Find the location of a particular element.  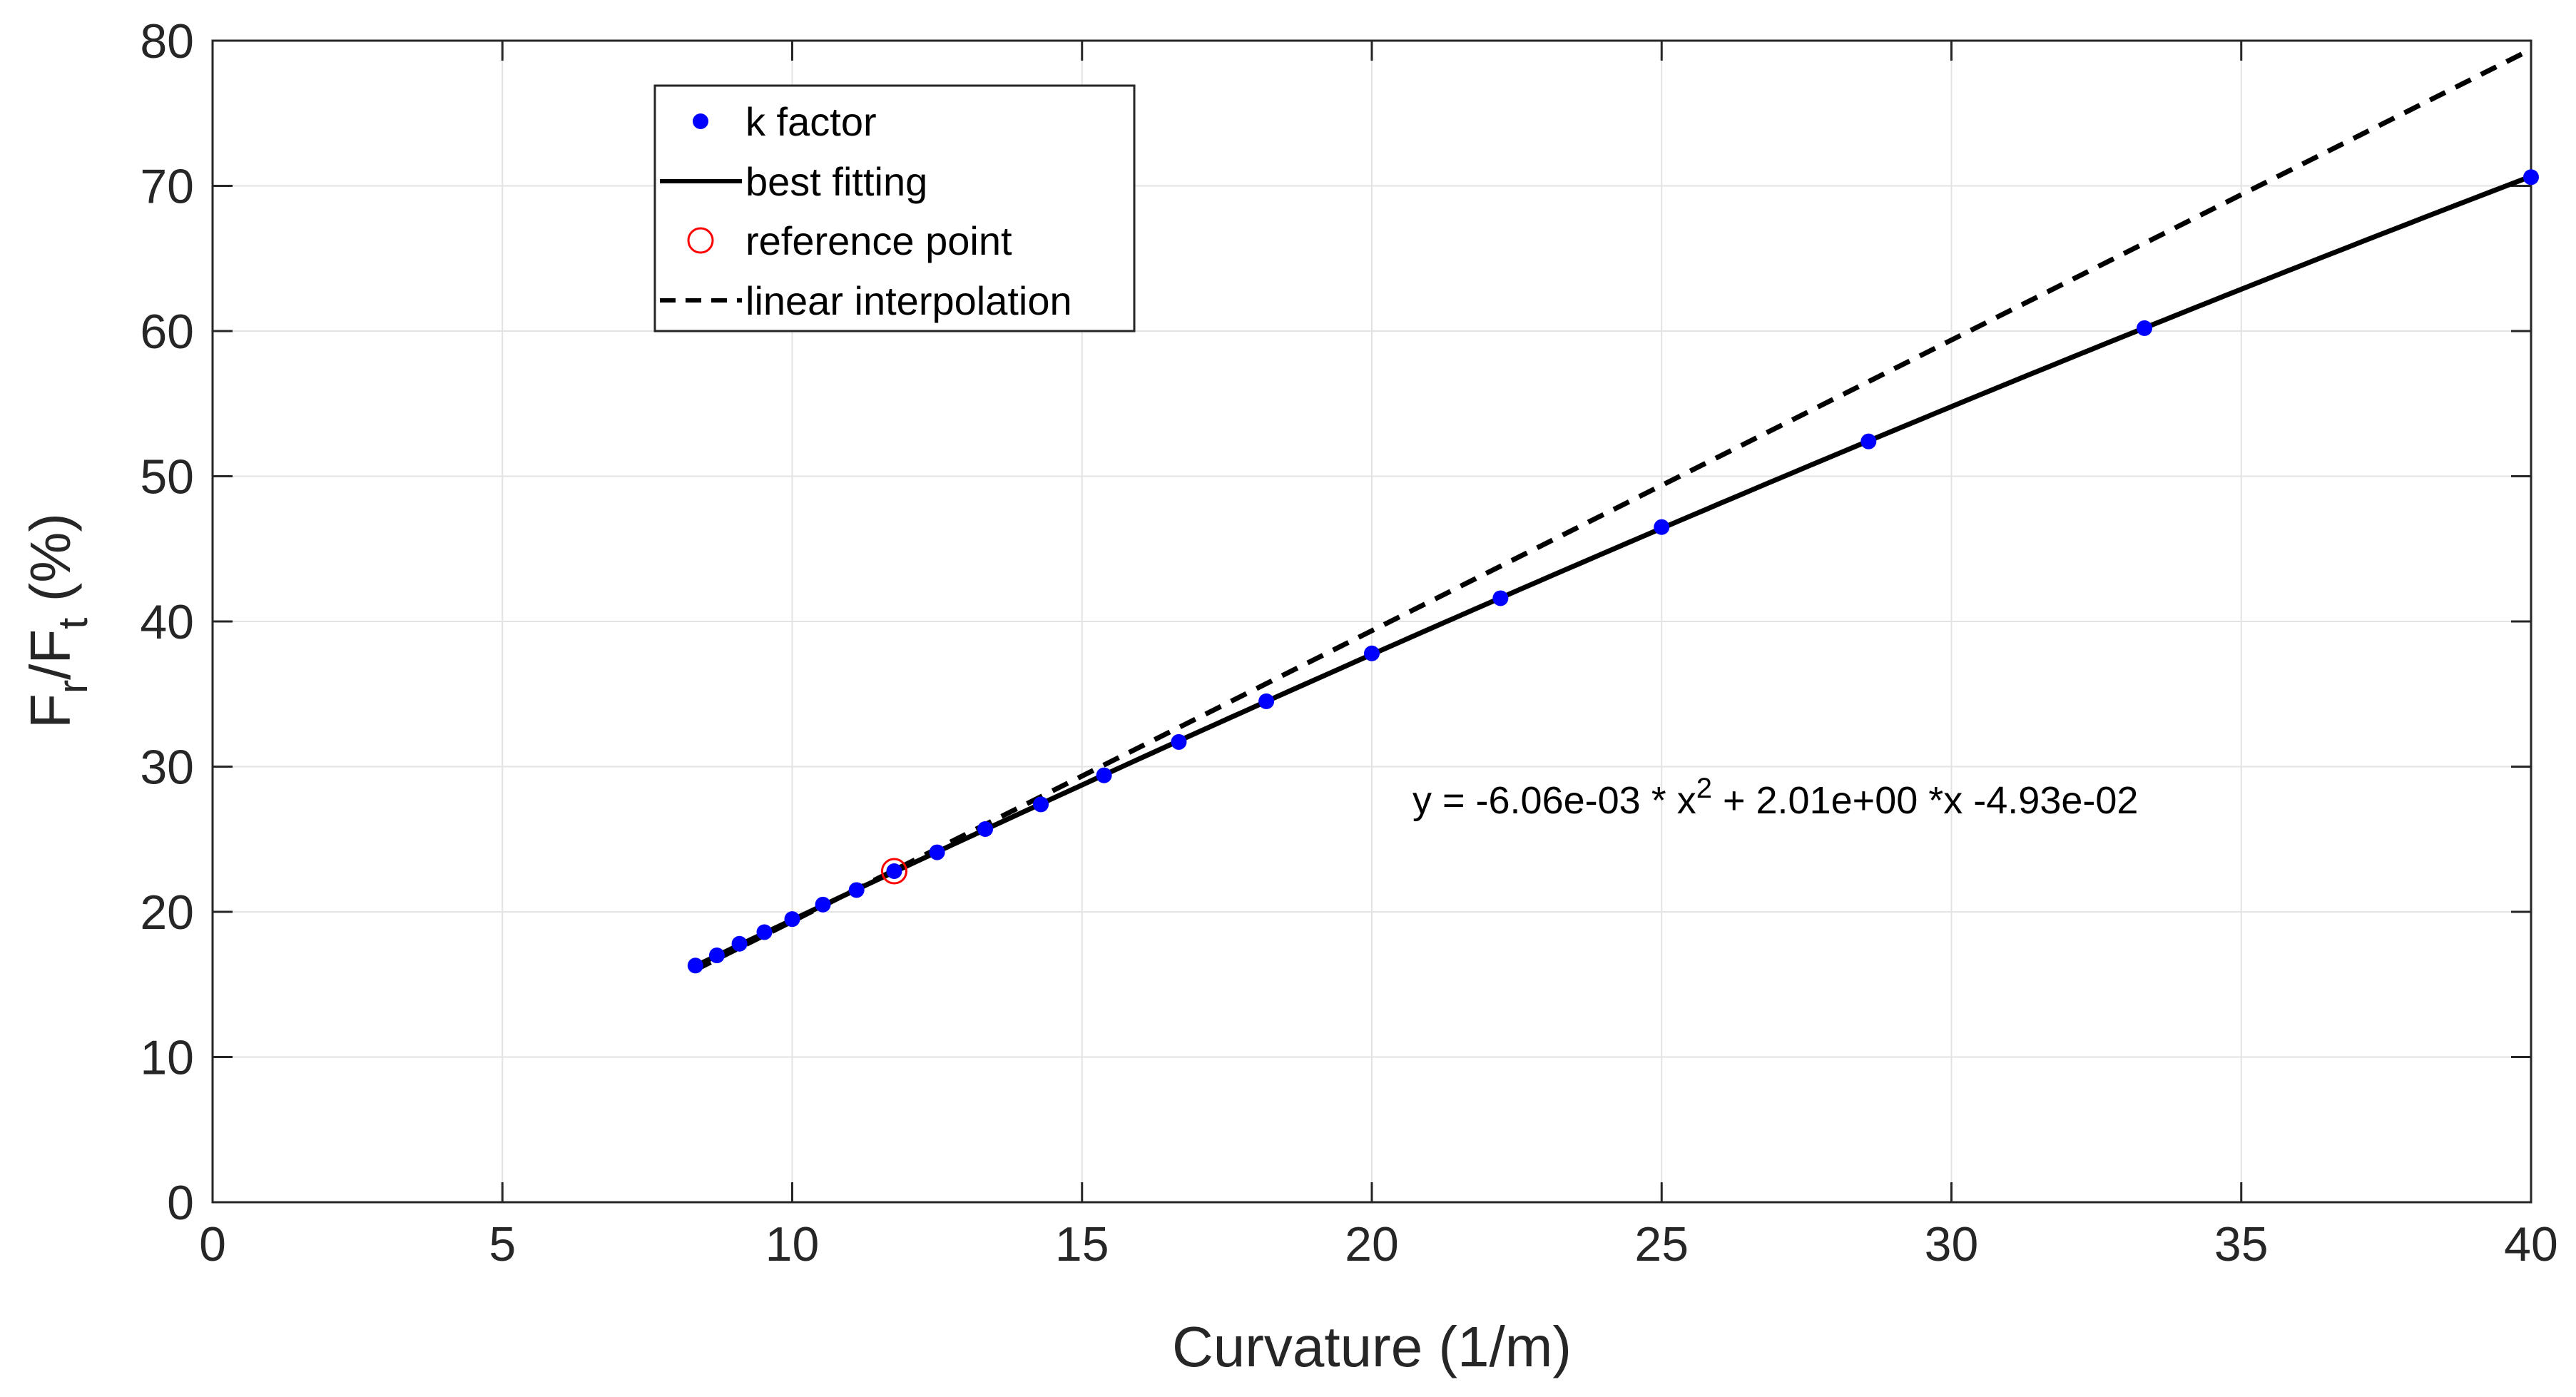

x-tick-label: 30 is located at coordinates (1952, 1244).